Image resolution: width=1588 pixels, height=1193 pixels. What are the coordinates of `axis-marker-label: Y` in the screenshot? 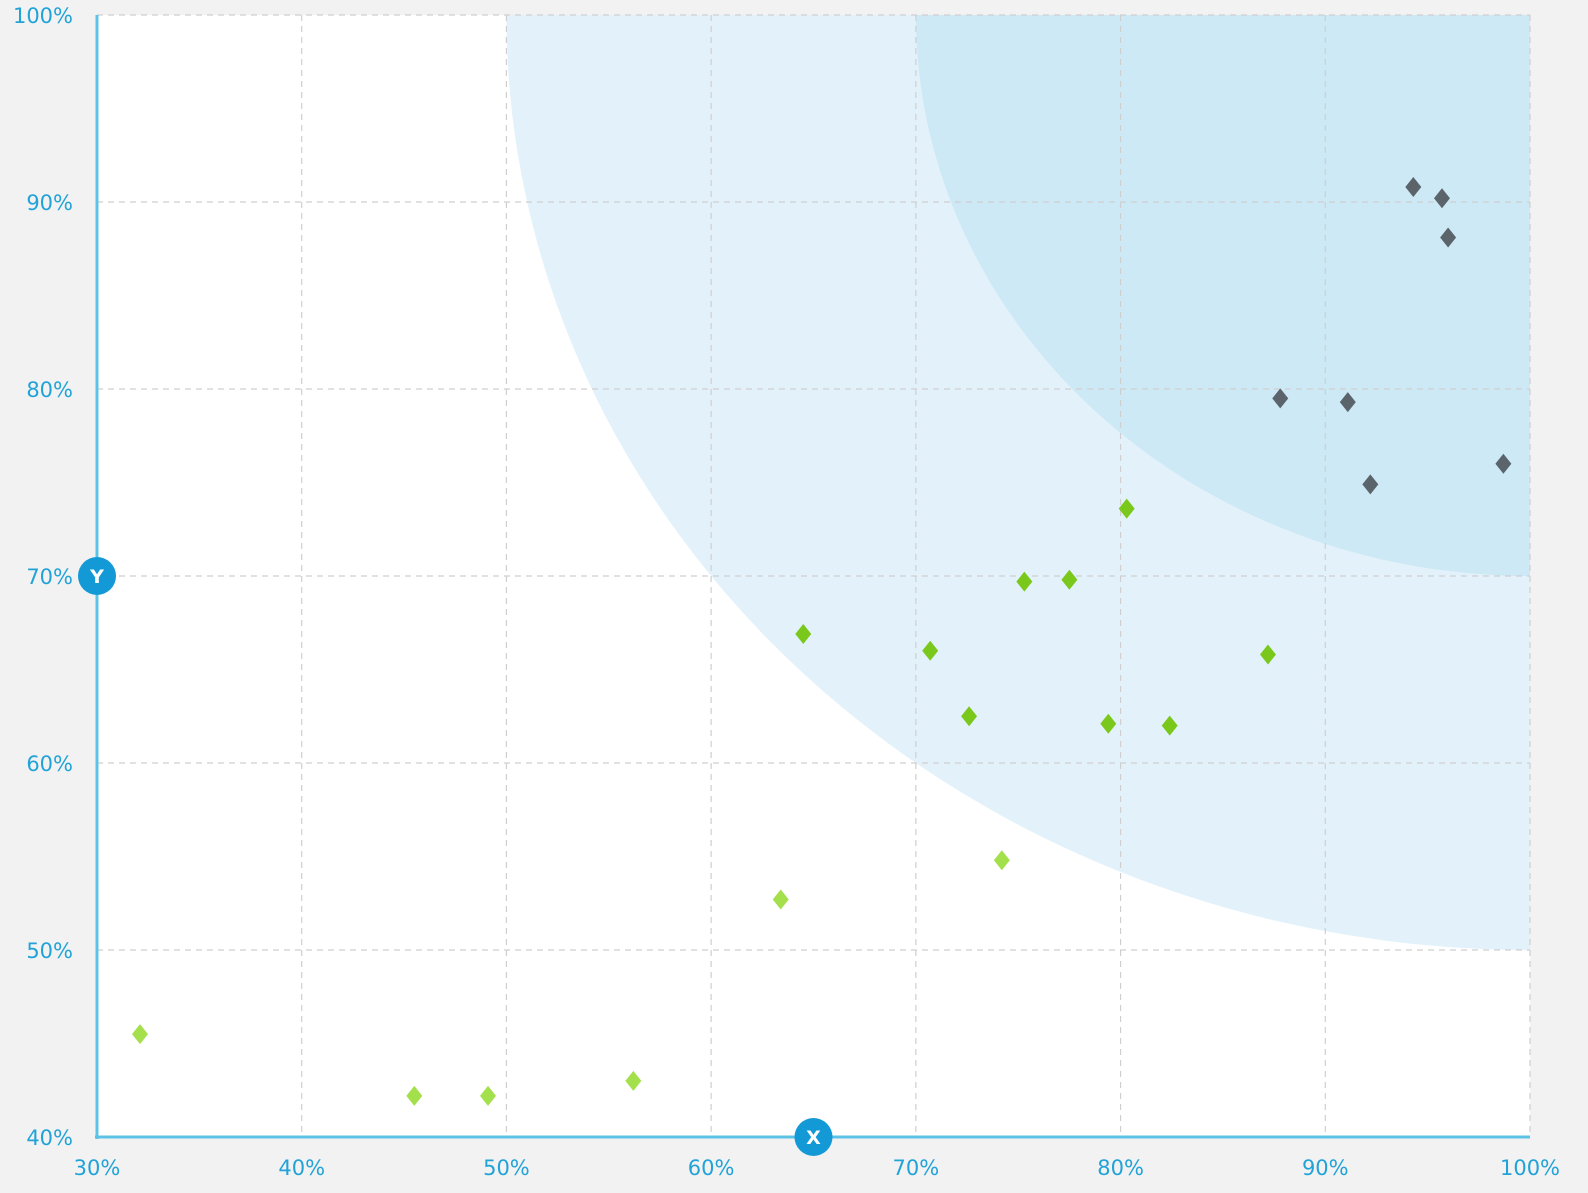 It's located at (96, 577).